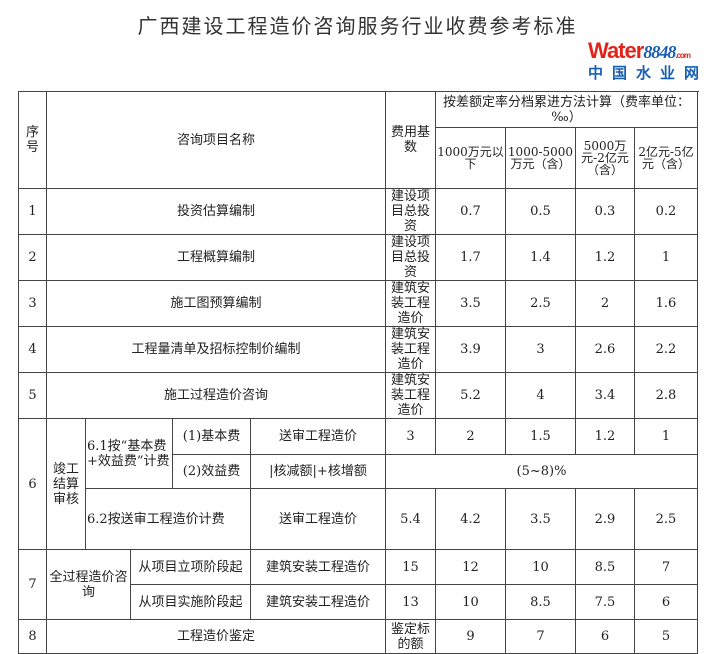 This screenshot has width=715, height=654. Describe the element at coordinates (470, 349) in the screenshot. I see `rate-value-cell: 3.9` at that location.